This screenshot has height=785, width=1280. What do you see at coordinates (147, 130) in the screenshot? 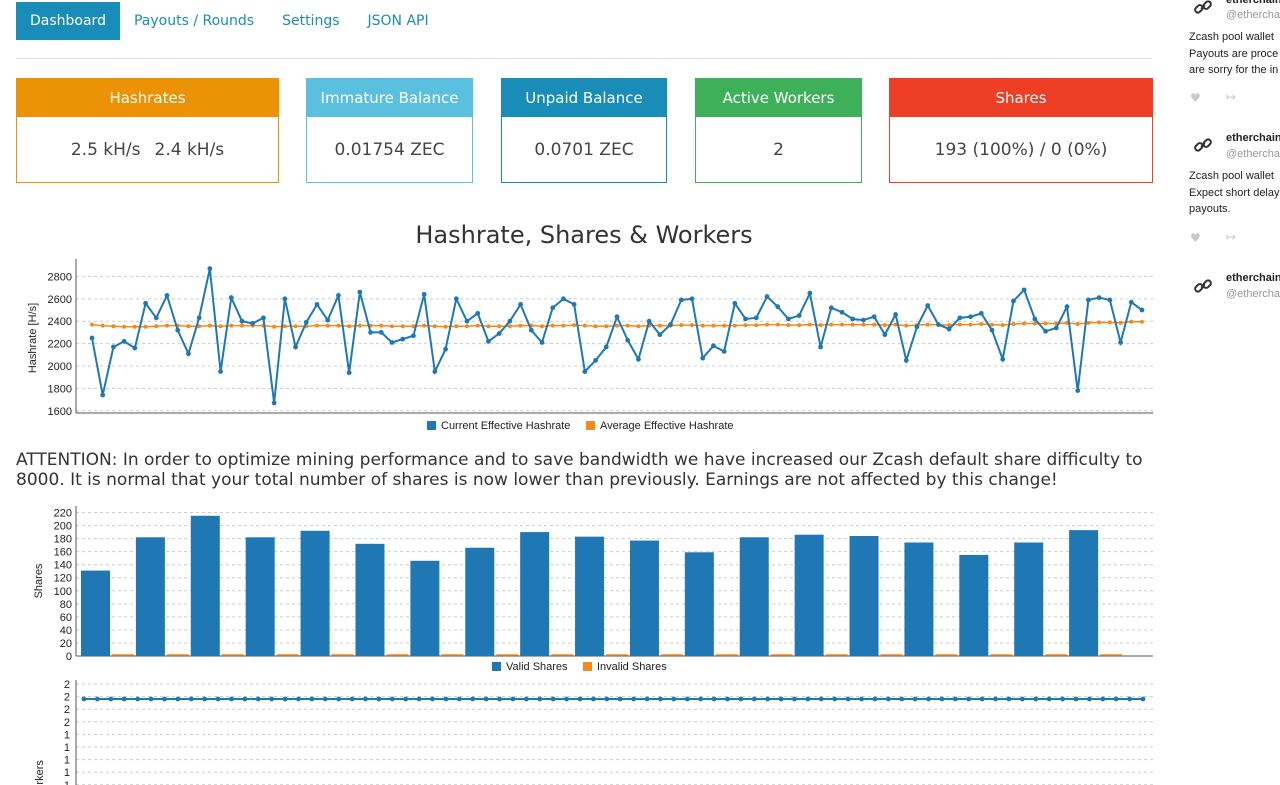
I see `hashrates-panel: Hashrates 2.5 kH/s 2.4 kH/s` at bounding box center [147, 130].